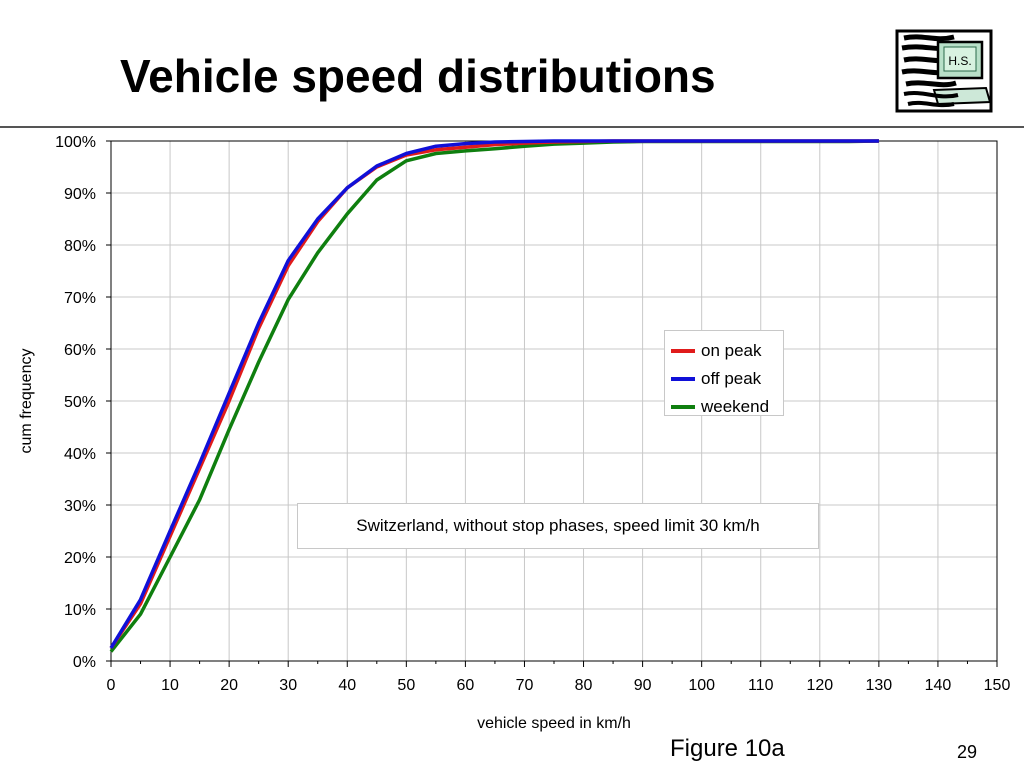 Image resolution: width=1024 pixels, height=768 pixels. Describe the element at coordinates (229, 685) in the screenshot. I see `x-tick-label: 20` at that location.